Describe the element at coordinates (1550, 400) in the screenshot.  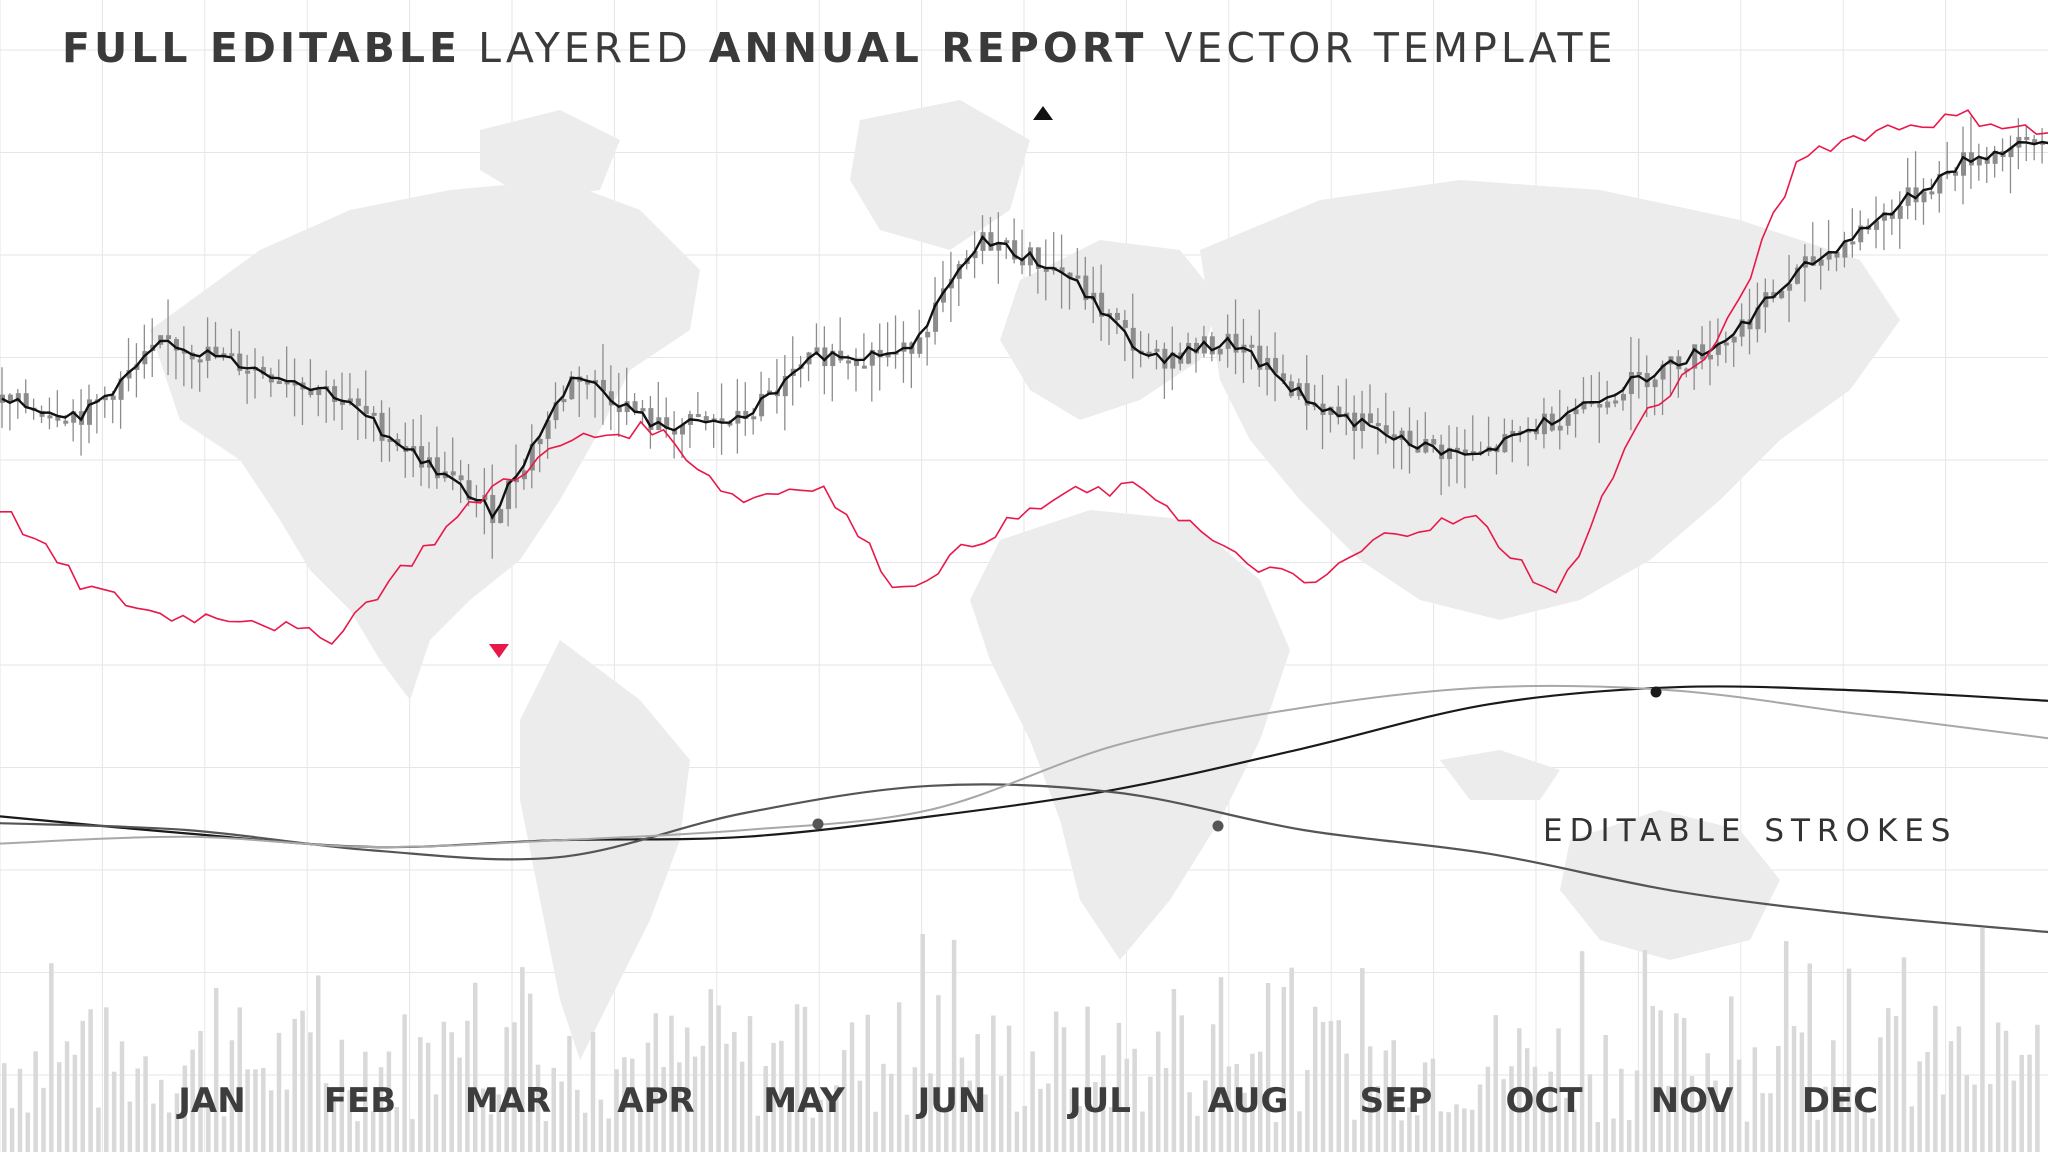
I see `map-asia` at that location.